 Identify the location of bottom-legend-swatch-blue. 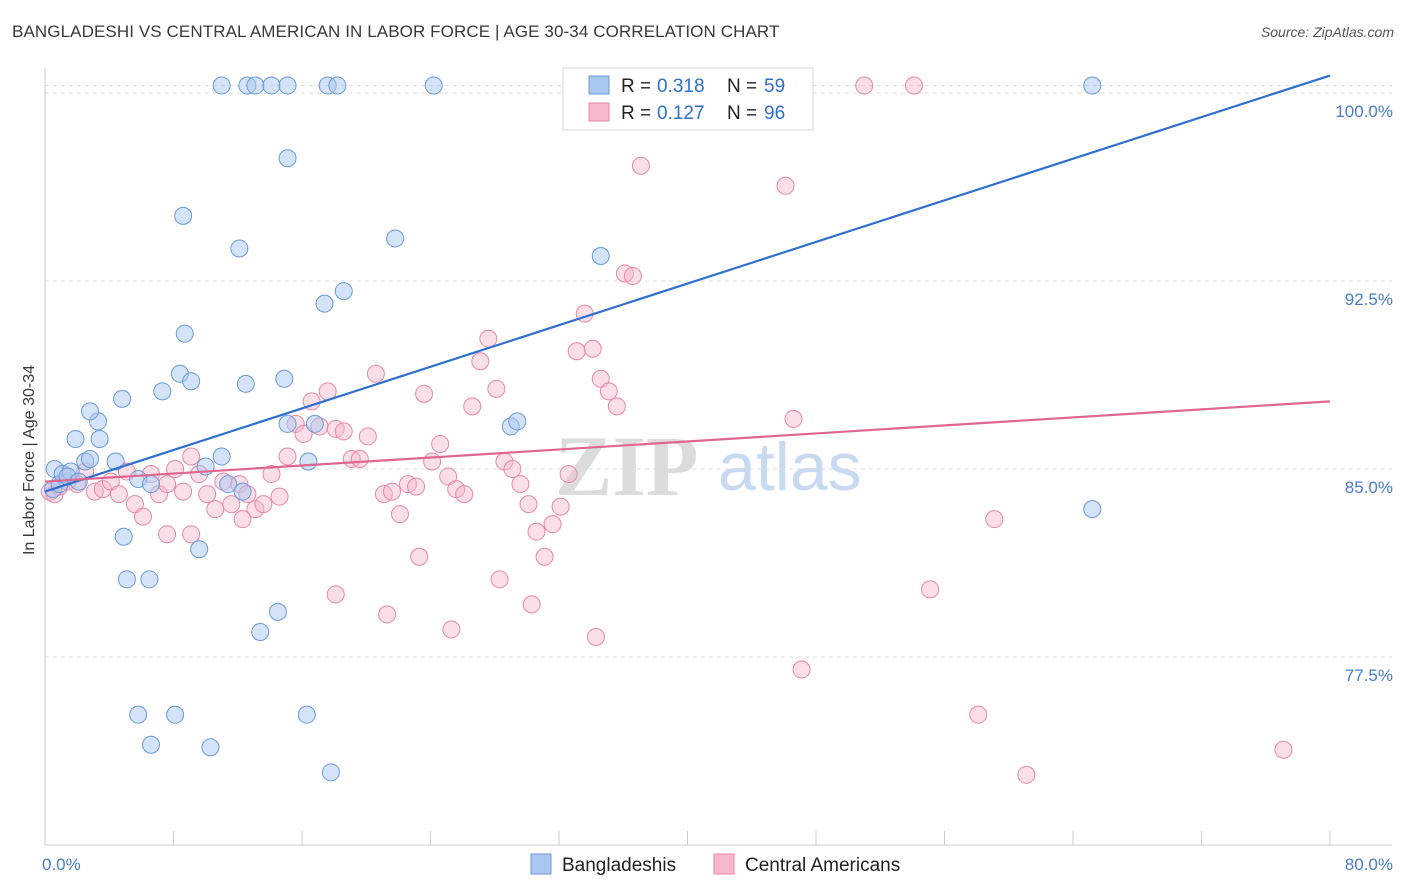
(541, 864).